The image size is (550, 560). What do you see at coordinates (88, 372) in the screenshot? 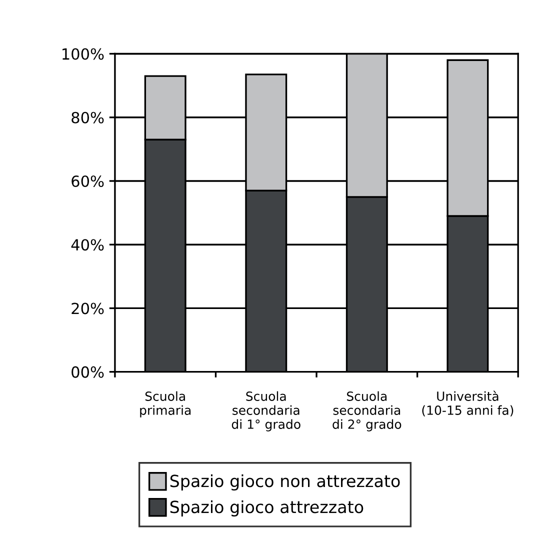
I see `y-tick-label: 00%` at bounding box center [88, 372].